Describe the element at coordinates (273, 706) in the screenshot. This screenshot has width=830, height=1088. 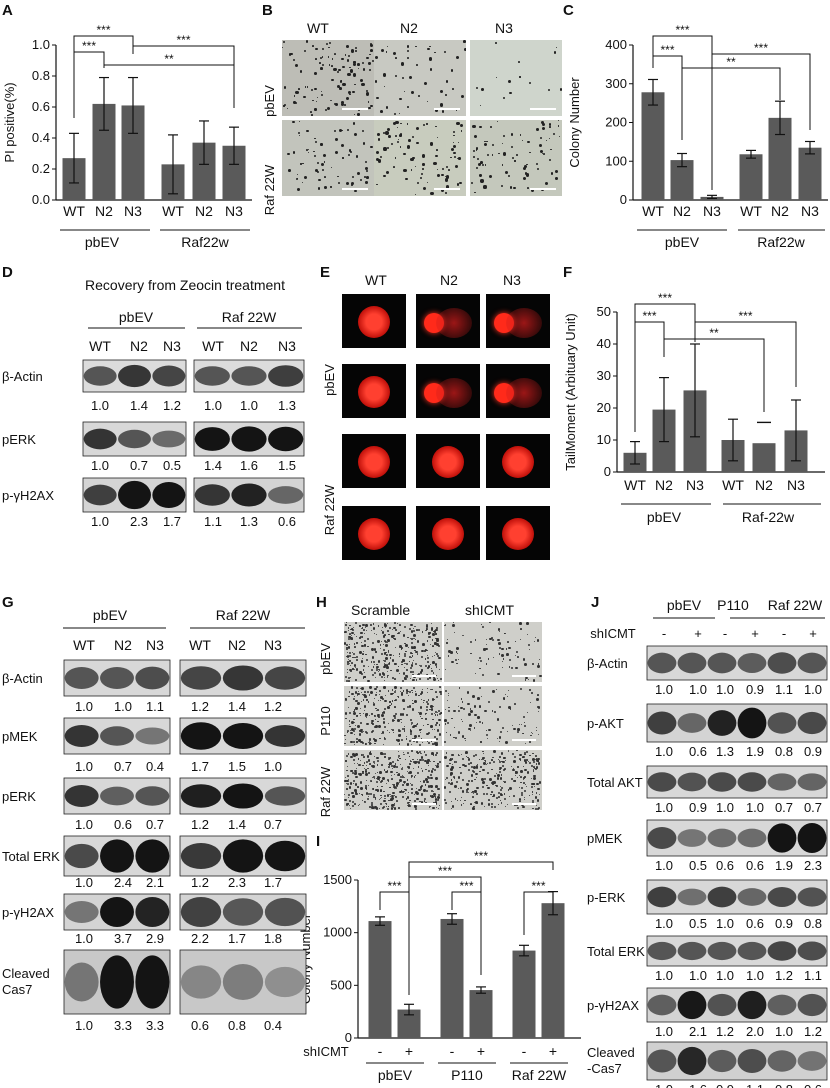
I see `densitometry-value: 1.2` at that location.